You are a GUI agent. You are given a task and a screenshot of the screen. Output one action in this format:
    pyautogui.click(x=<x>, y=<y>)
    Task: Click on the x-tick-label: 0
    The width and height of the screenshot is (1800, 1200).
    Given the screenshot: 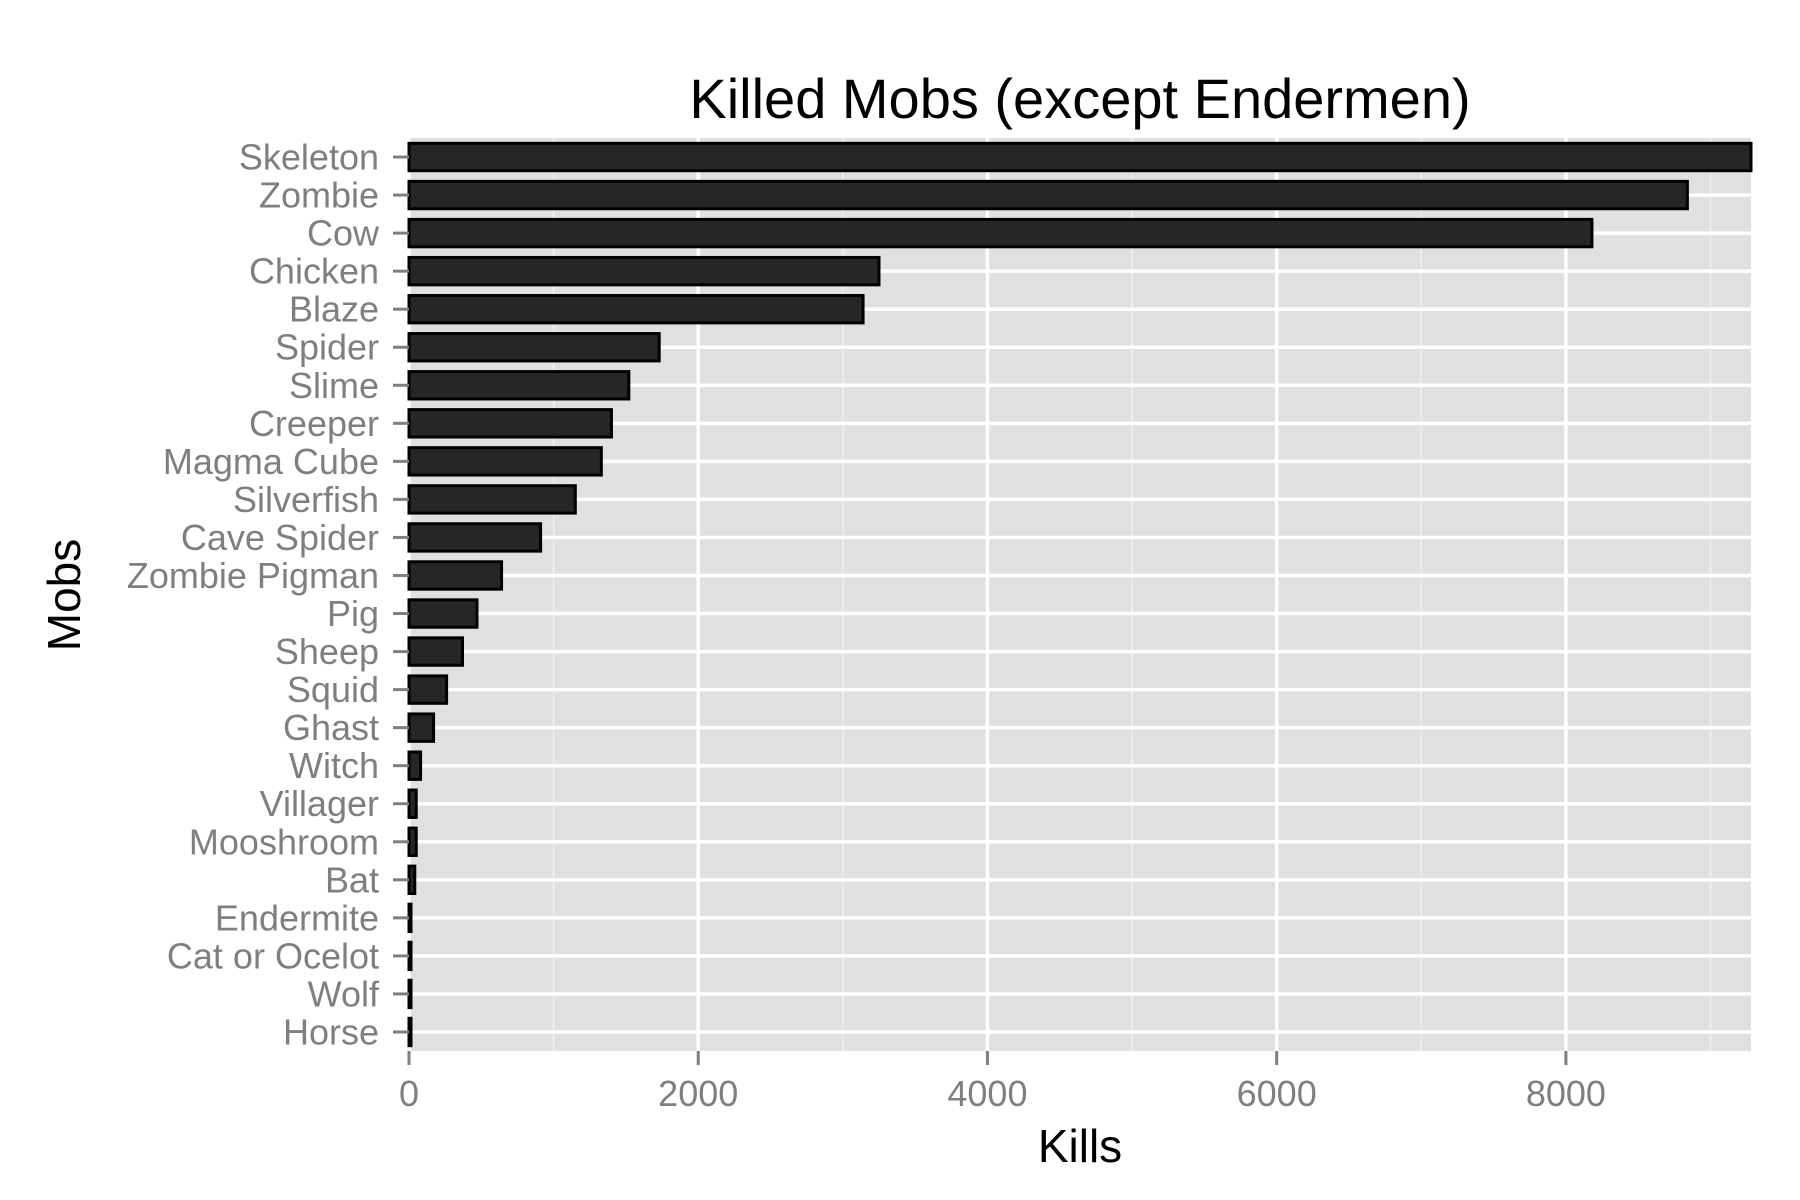 What is the action you would take?
    pyautogui.click(x=409, y=1093)
    